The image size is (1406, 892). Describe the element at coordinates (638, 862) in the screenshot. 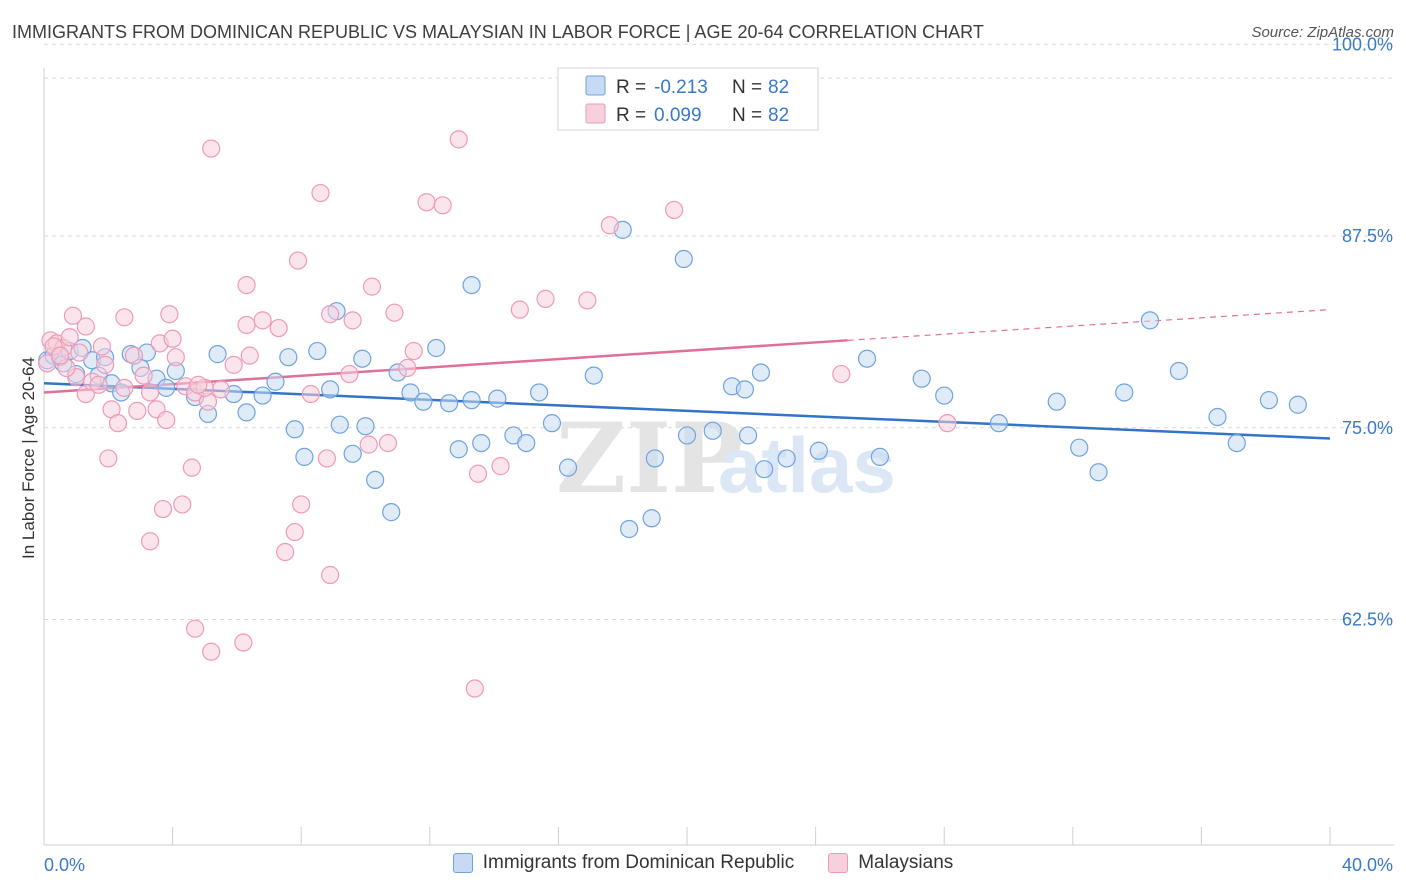

I see `bottom-legend-label-dominican: Immigrants from Dominican Republic` at that location.